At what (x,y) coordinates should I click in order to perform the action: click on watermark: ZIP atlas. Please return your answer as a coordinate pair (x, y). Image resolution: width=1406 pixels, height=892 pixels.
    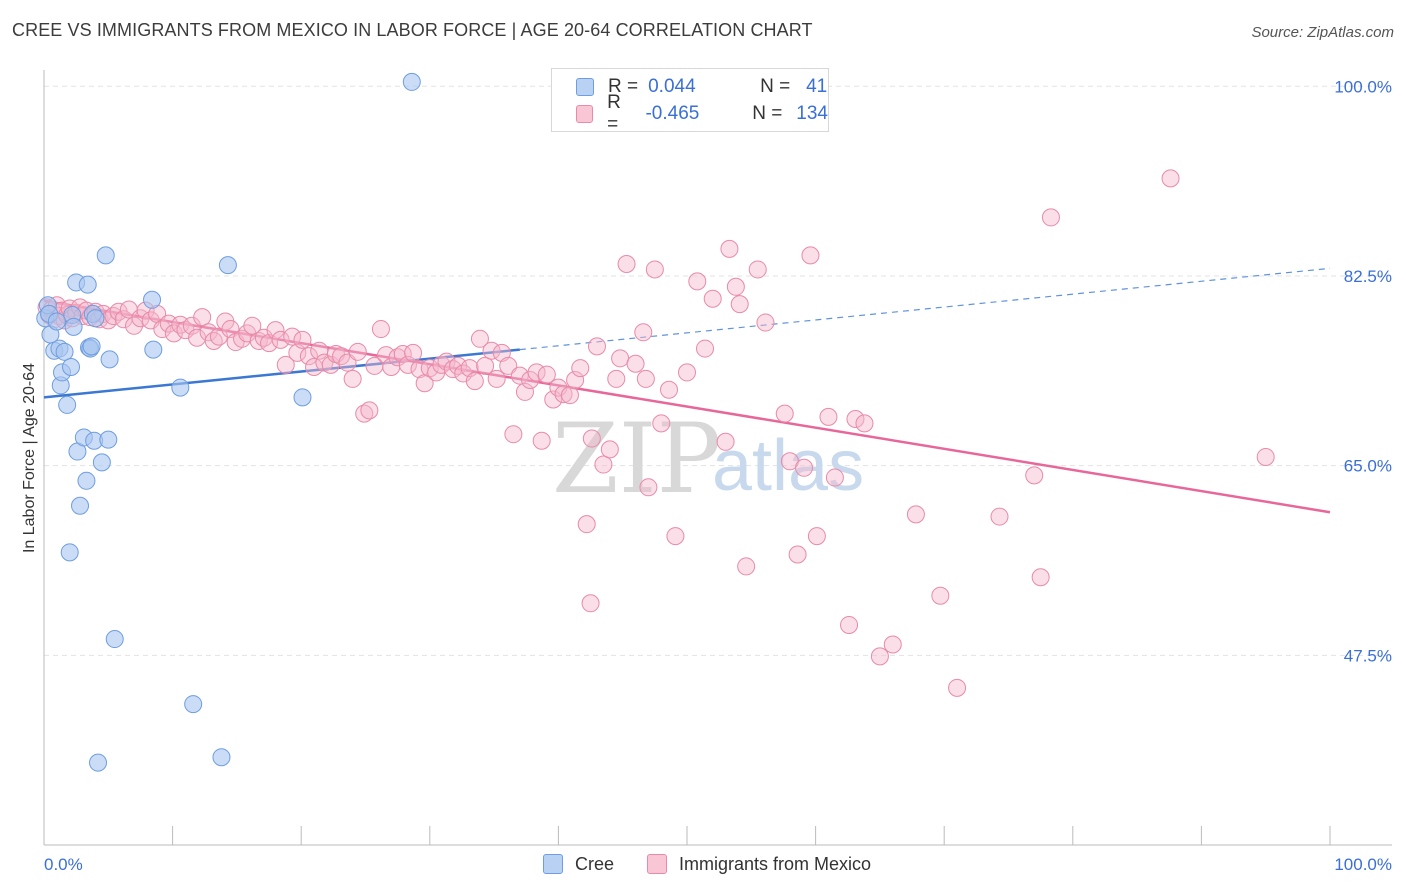
    Looking at the image, I should click on (708, 459).